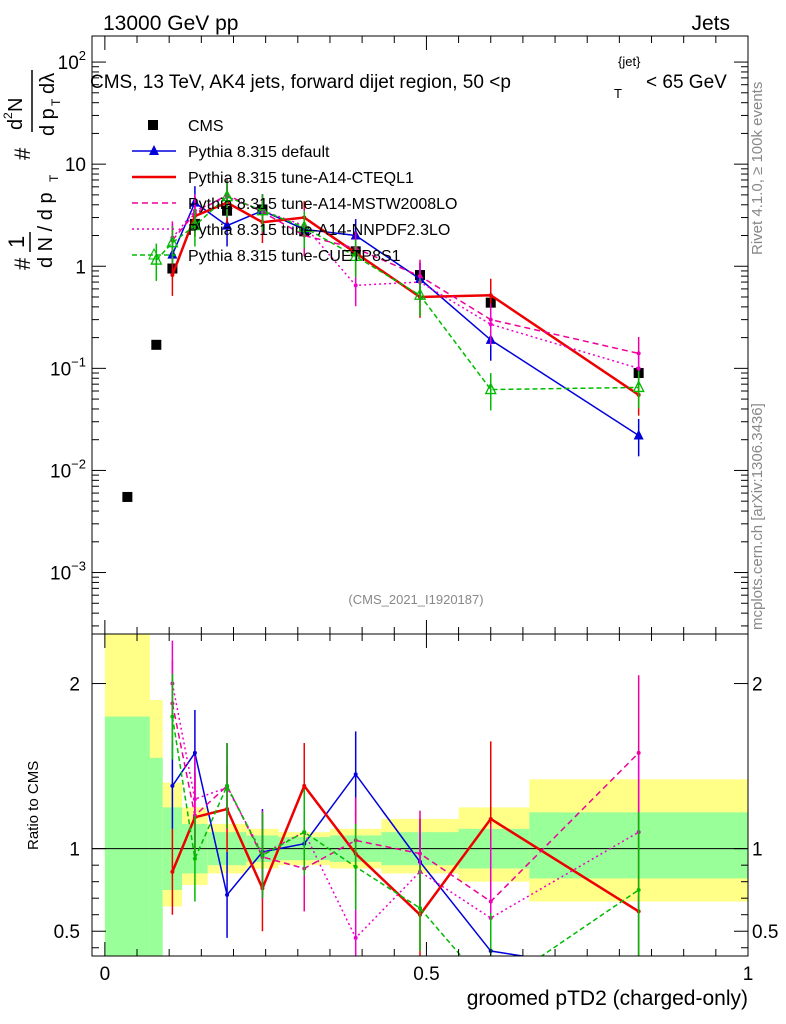 This screenshot has width=786, height=1024. What do you see at coordinates (294, 256) in the screenshot?
I see `legend-label: Pythia 8.315 tune-CUETP8S1` at bounding box center [294, 256].